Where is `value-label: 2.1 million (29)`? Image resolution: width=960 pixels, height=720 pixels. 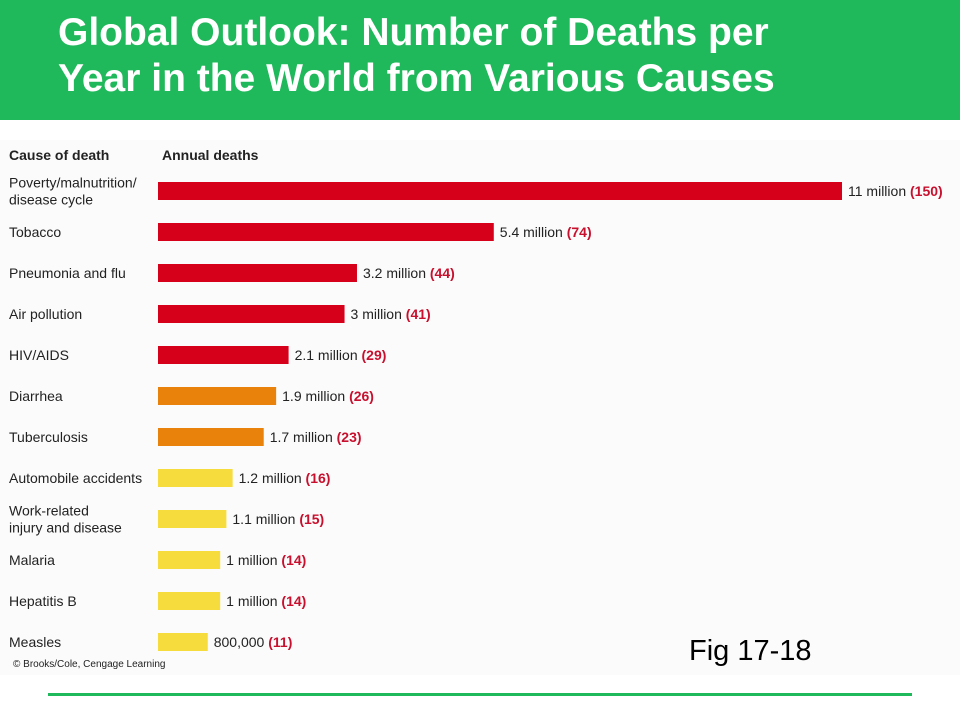
value-label: 2.1 million (29) is located at coordinates (341, 355).